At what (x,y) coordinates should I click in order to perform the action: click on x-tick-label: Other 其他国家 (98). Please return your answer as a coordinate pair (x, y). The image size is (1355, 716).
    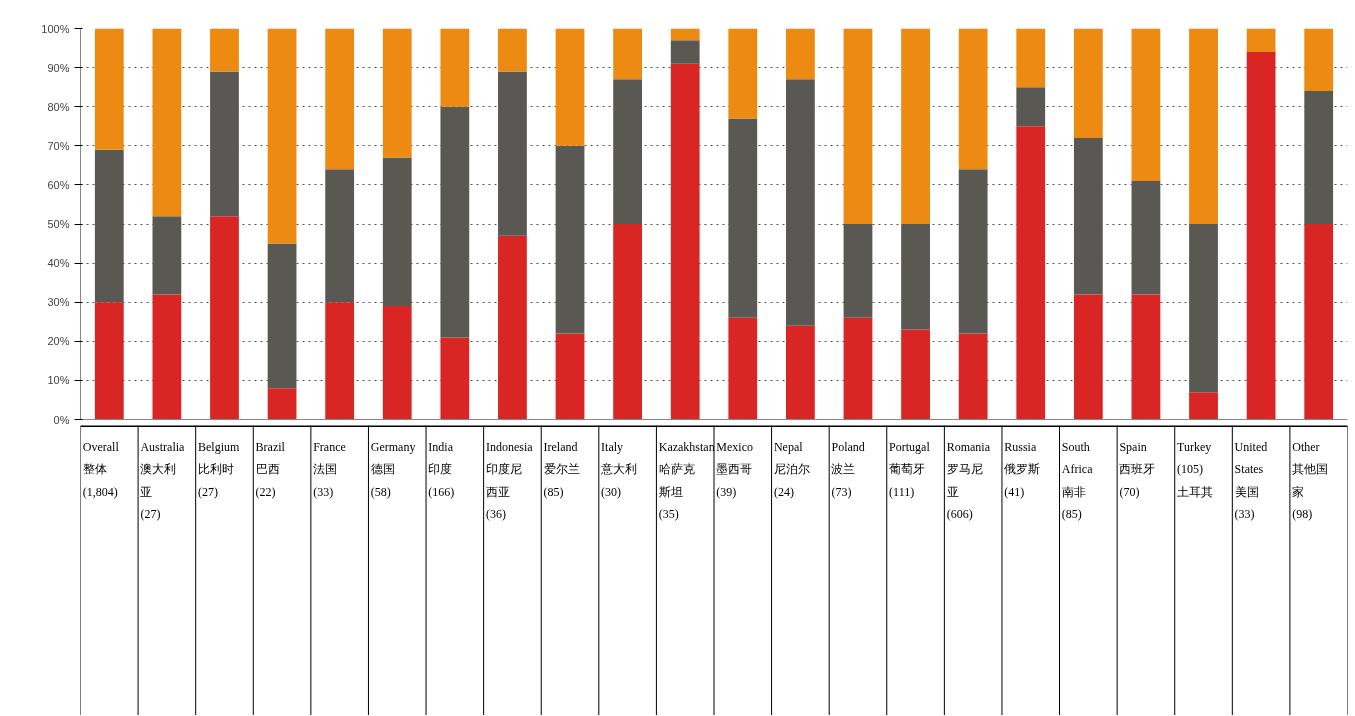
    Looking at the image, I should click on (1310, 481).